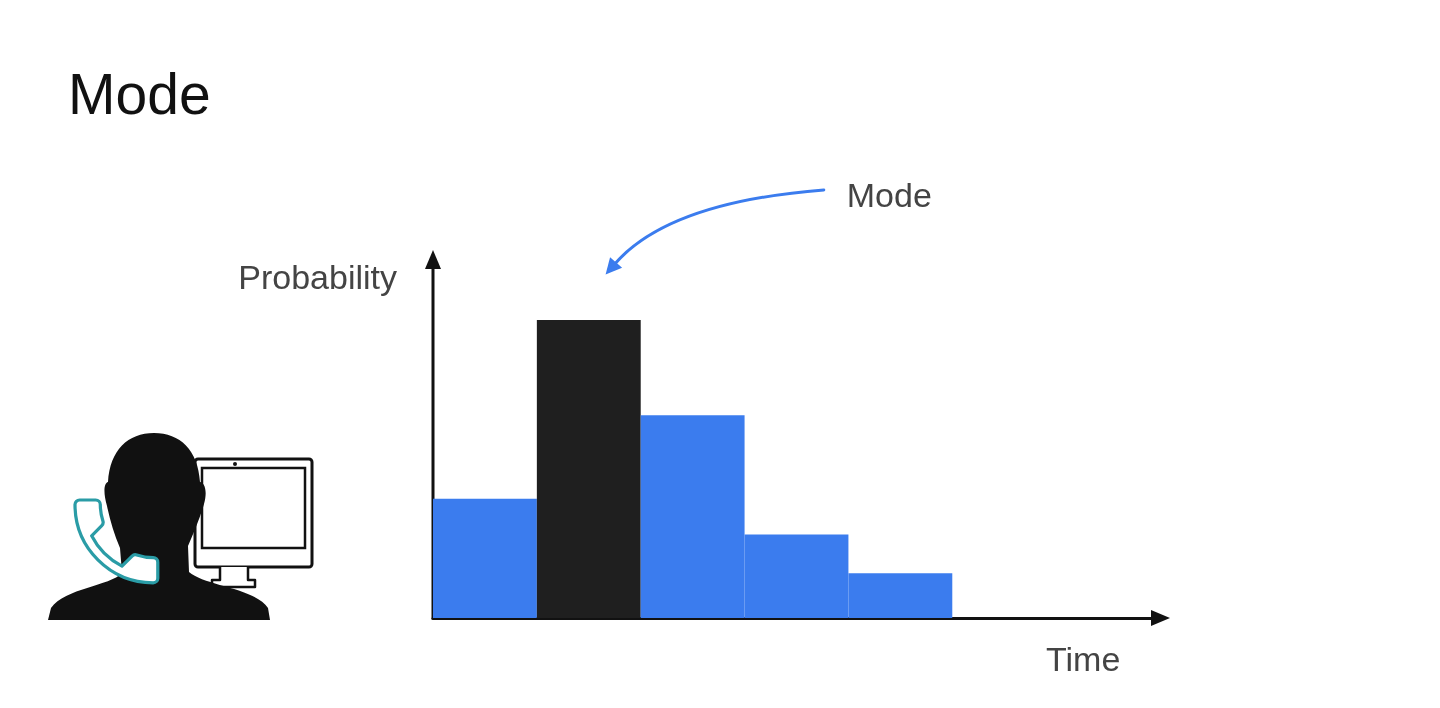 This screenshot has height=708, width=1440. I want to click on text: Mode, so click(889, 194).